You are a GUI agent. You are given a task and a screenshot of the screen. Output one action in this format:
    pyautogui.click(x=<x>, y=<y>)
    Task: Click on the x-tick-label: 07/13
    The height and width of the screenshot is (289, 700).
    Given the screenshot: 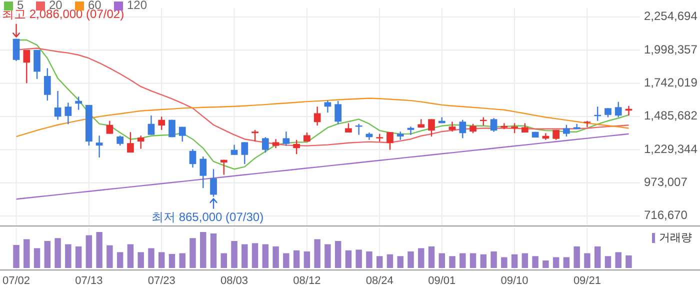 What is the action you would take?
    pyautogui.click(x=89, y=281)
    